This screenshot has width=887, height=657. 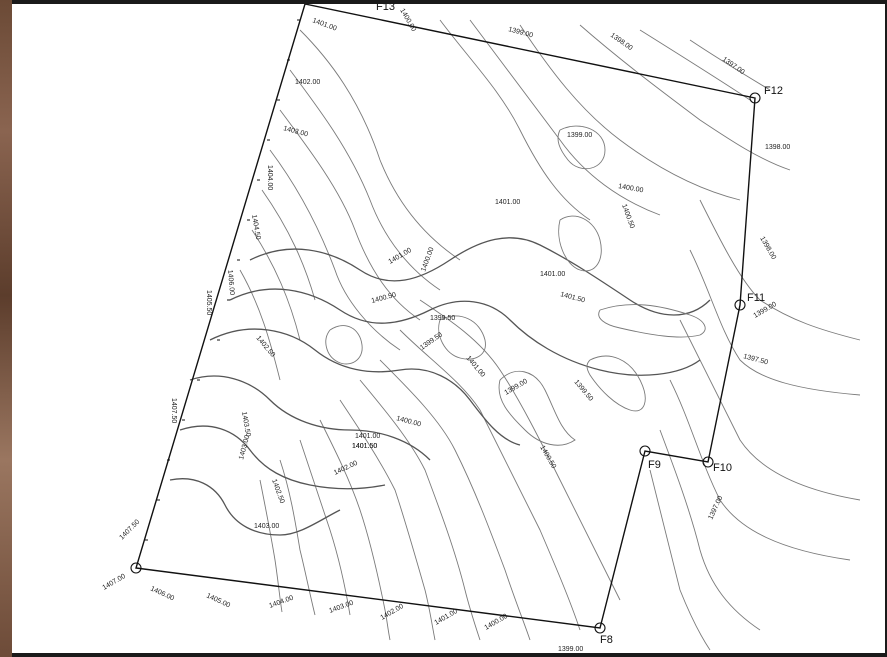 What do you see at coordinates (385, 8) in the screenshot?
I see `point-label-f13: F13` at bounding box center [385, 8].